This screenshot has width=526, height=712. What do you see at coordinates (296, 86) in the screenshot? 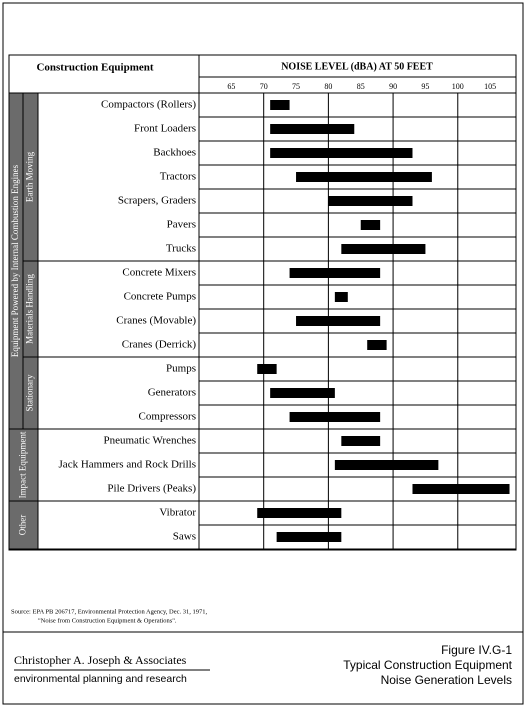
I see `x-tick-label: 75` at bounding box center [296, 86].